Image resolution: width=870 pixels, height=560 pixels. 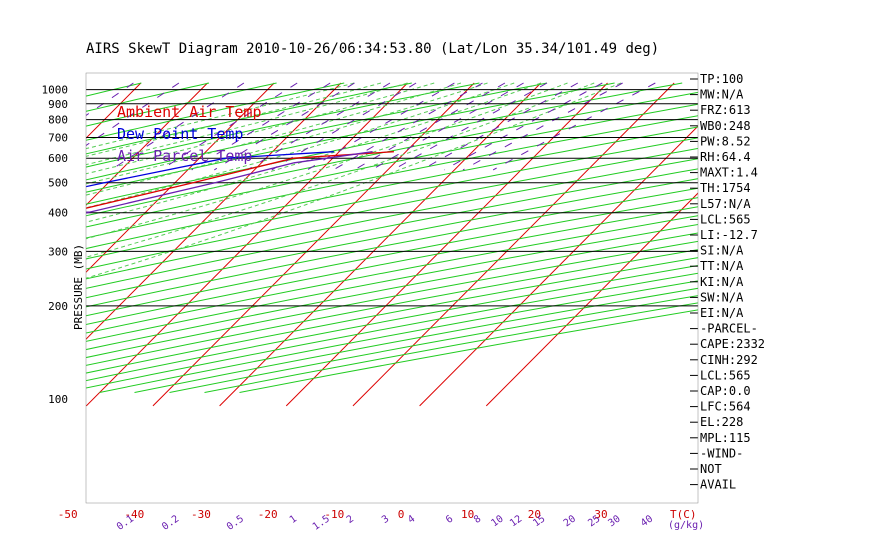 What do you see at coordinates (55, 90) in the screenshot?
I see `pressure-tick-label: 1000` at bounding box center [55, 90].